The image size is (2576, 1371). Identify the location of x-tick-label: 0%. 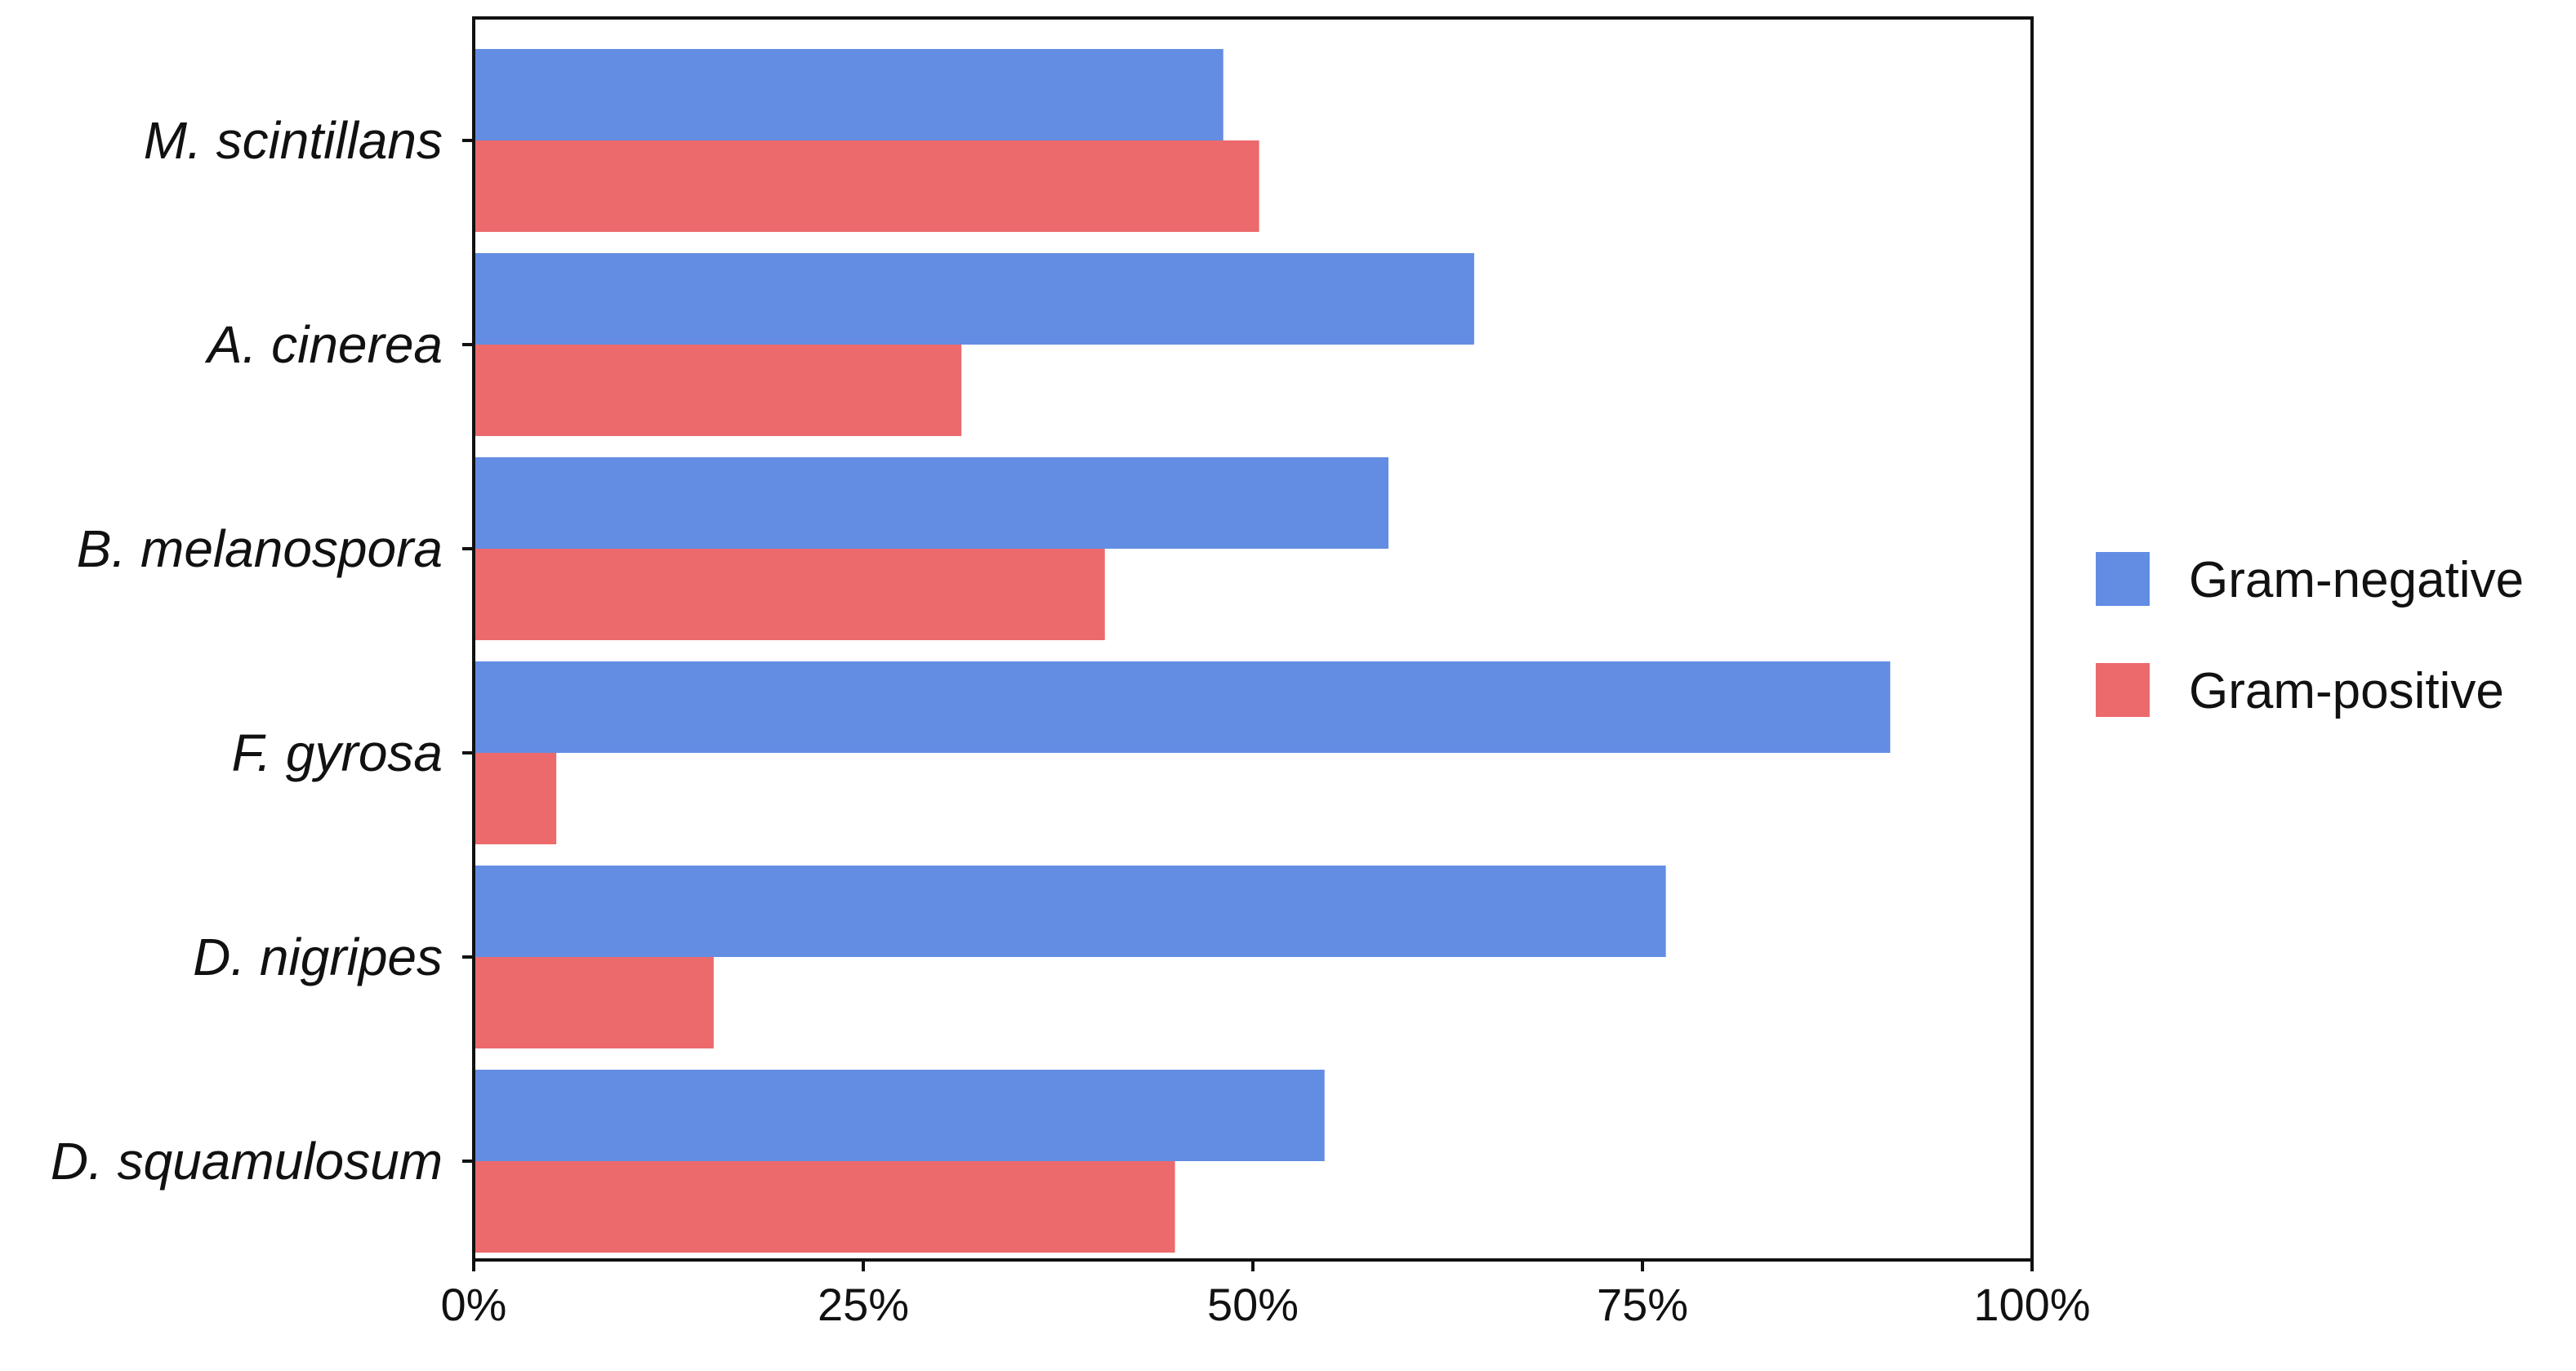
(474, 1305).